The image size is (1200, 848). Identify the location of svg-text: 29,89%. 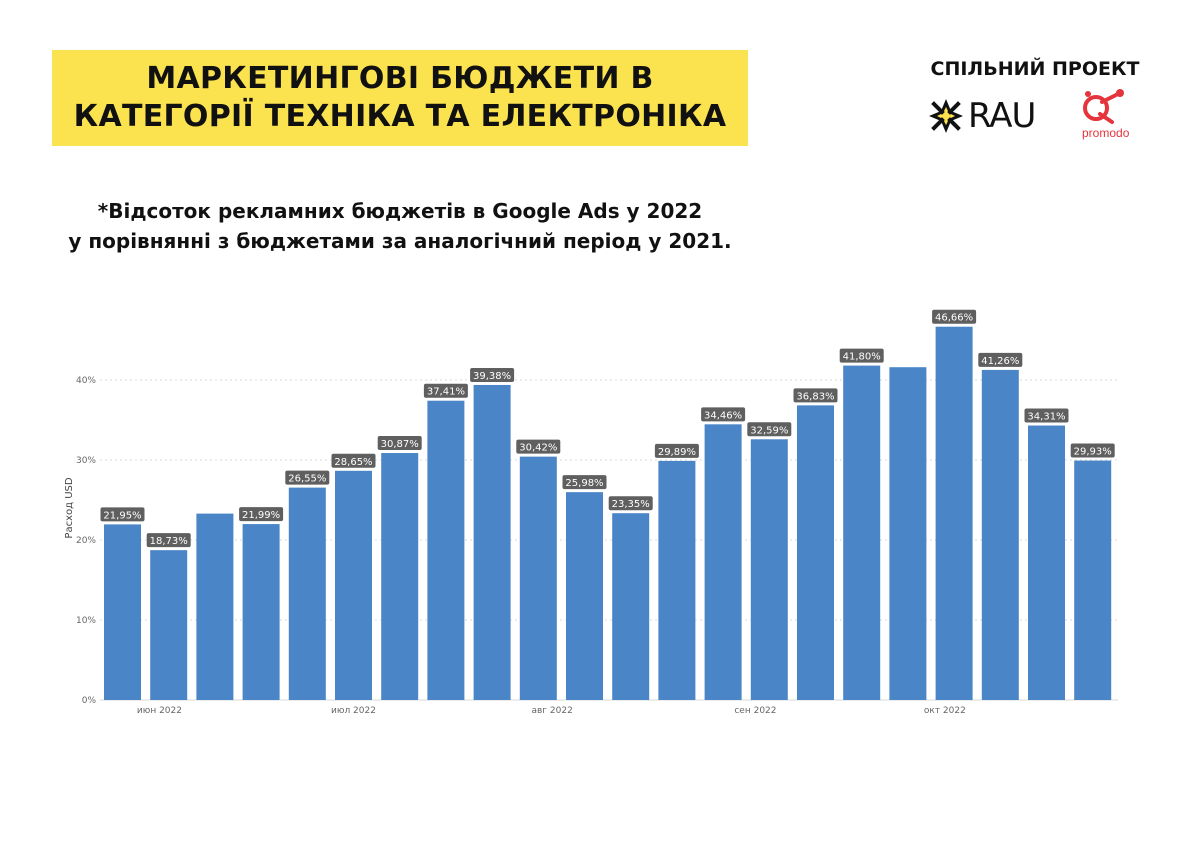
(677, 452).